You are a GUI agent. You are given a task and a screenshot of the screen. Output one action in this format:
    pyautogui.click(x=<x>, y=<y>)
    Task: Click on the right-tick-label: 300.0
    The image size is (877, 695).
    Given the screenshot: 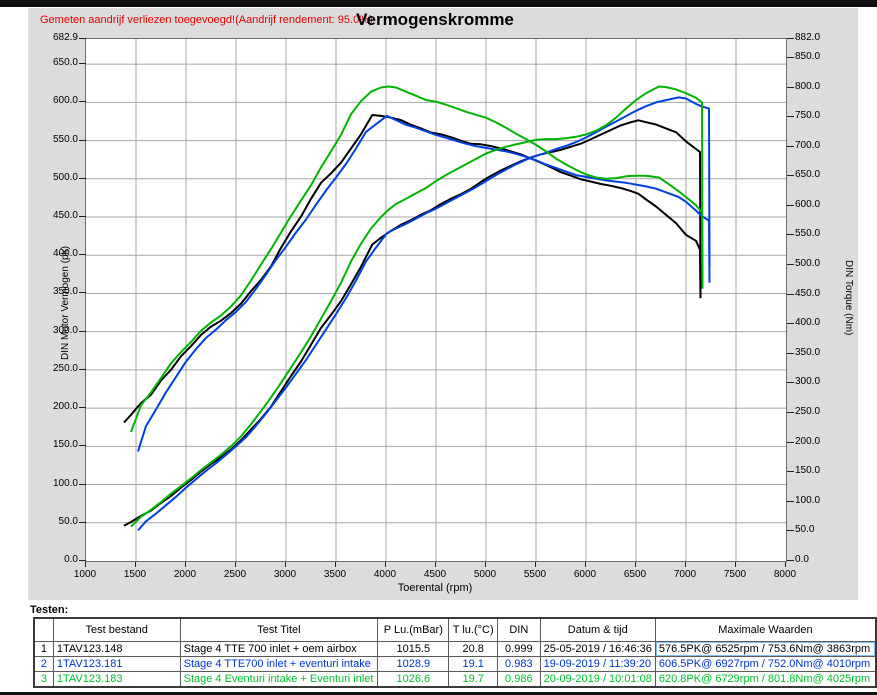 What is the action you would take?
    pyautogui.click(x=808, y=381)
    